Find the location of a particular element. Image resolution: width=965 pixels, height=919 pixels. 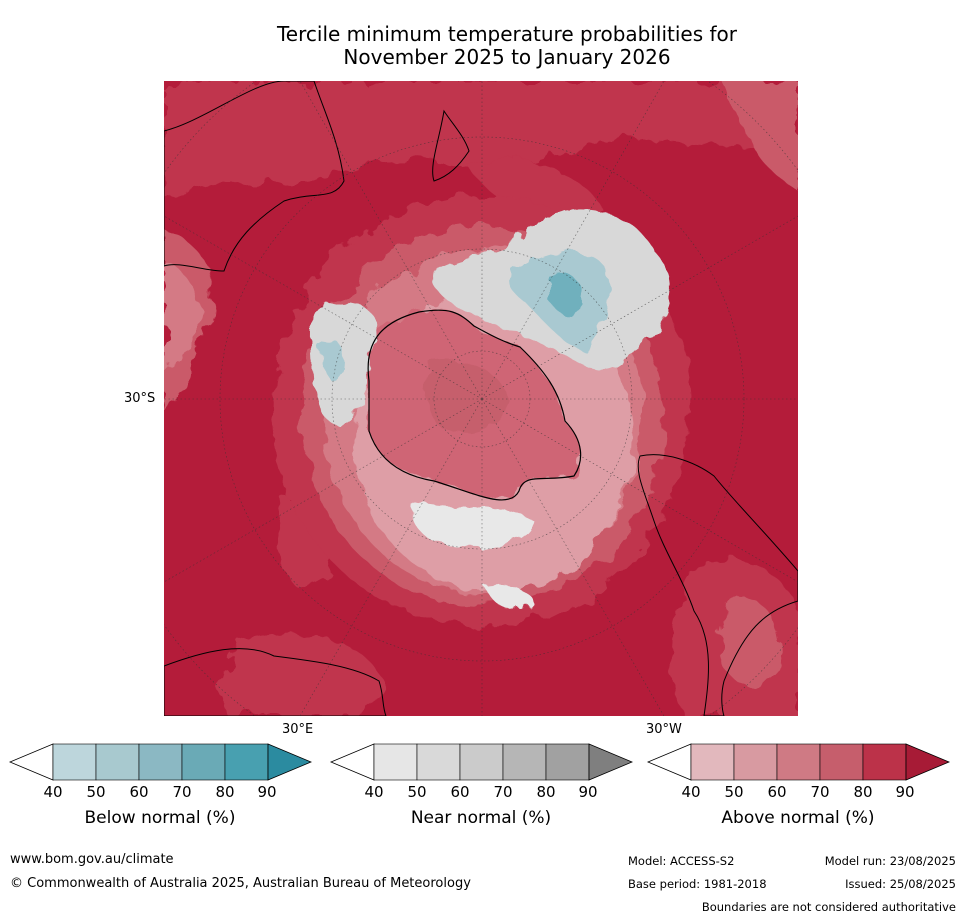

colorbar-below-label: Below normal (%) is located at coordinates (160, 818).